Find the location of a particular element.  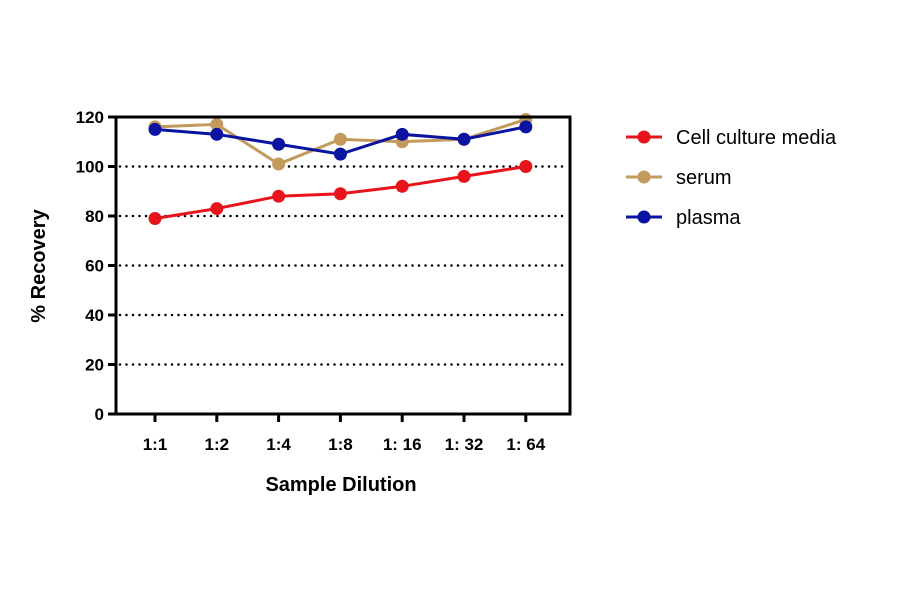

series-cell-culture-media is located at coordinates (340, 192).